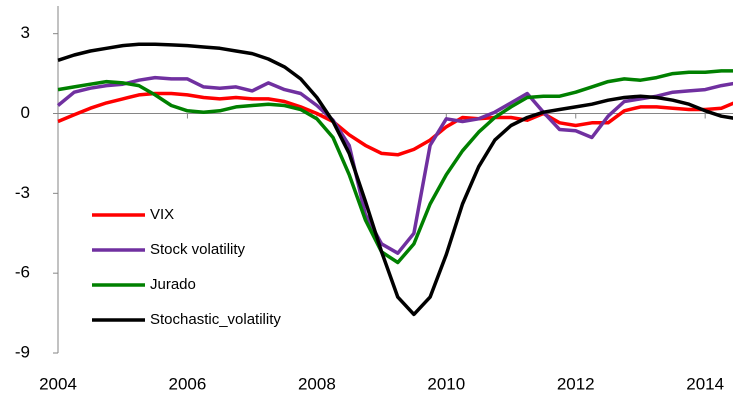  Describe the element at coordinates (446, 383) in the screenshot. I see `x-tick-label: 2010` at that location.